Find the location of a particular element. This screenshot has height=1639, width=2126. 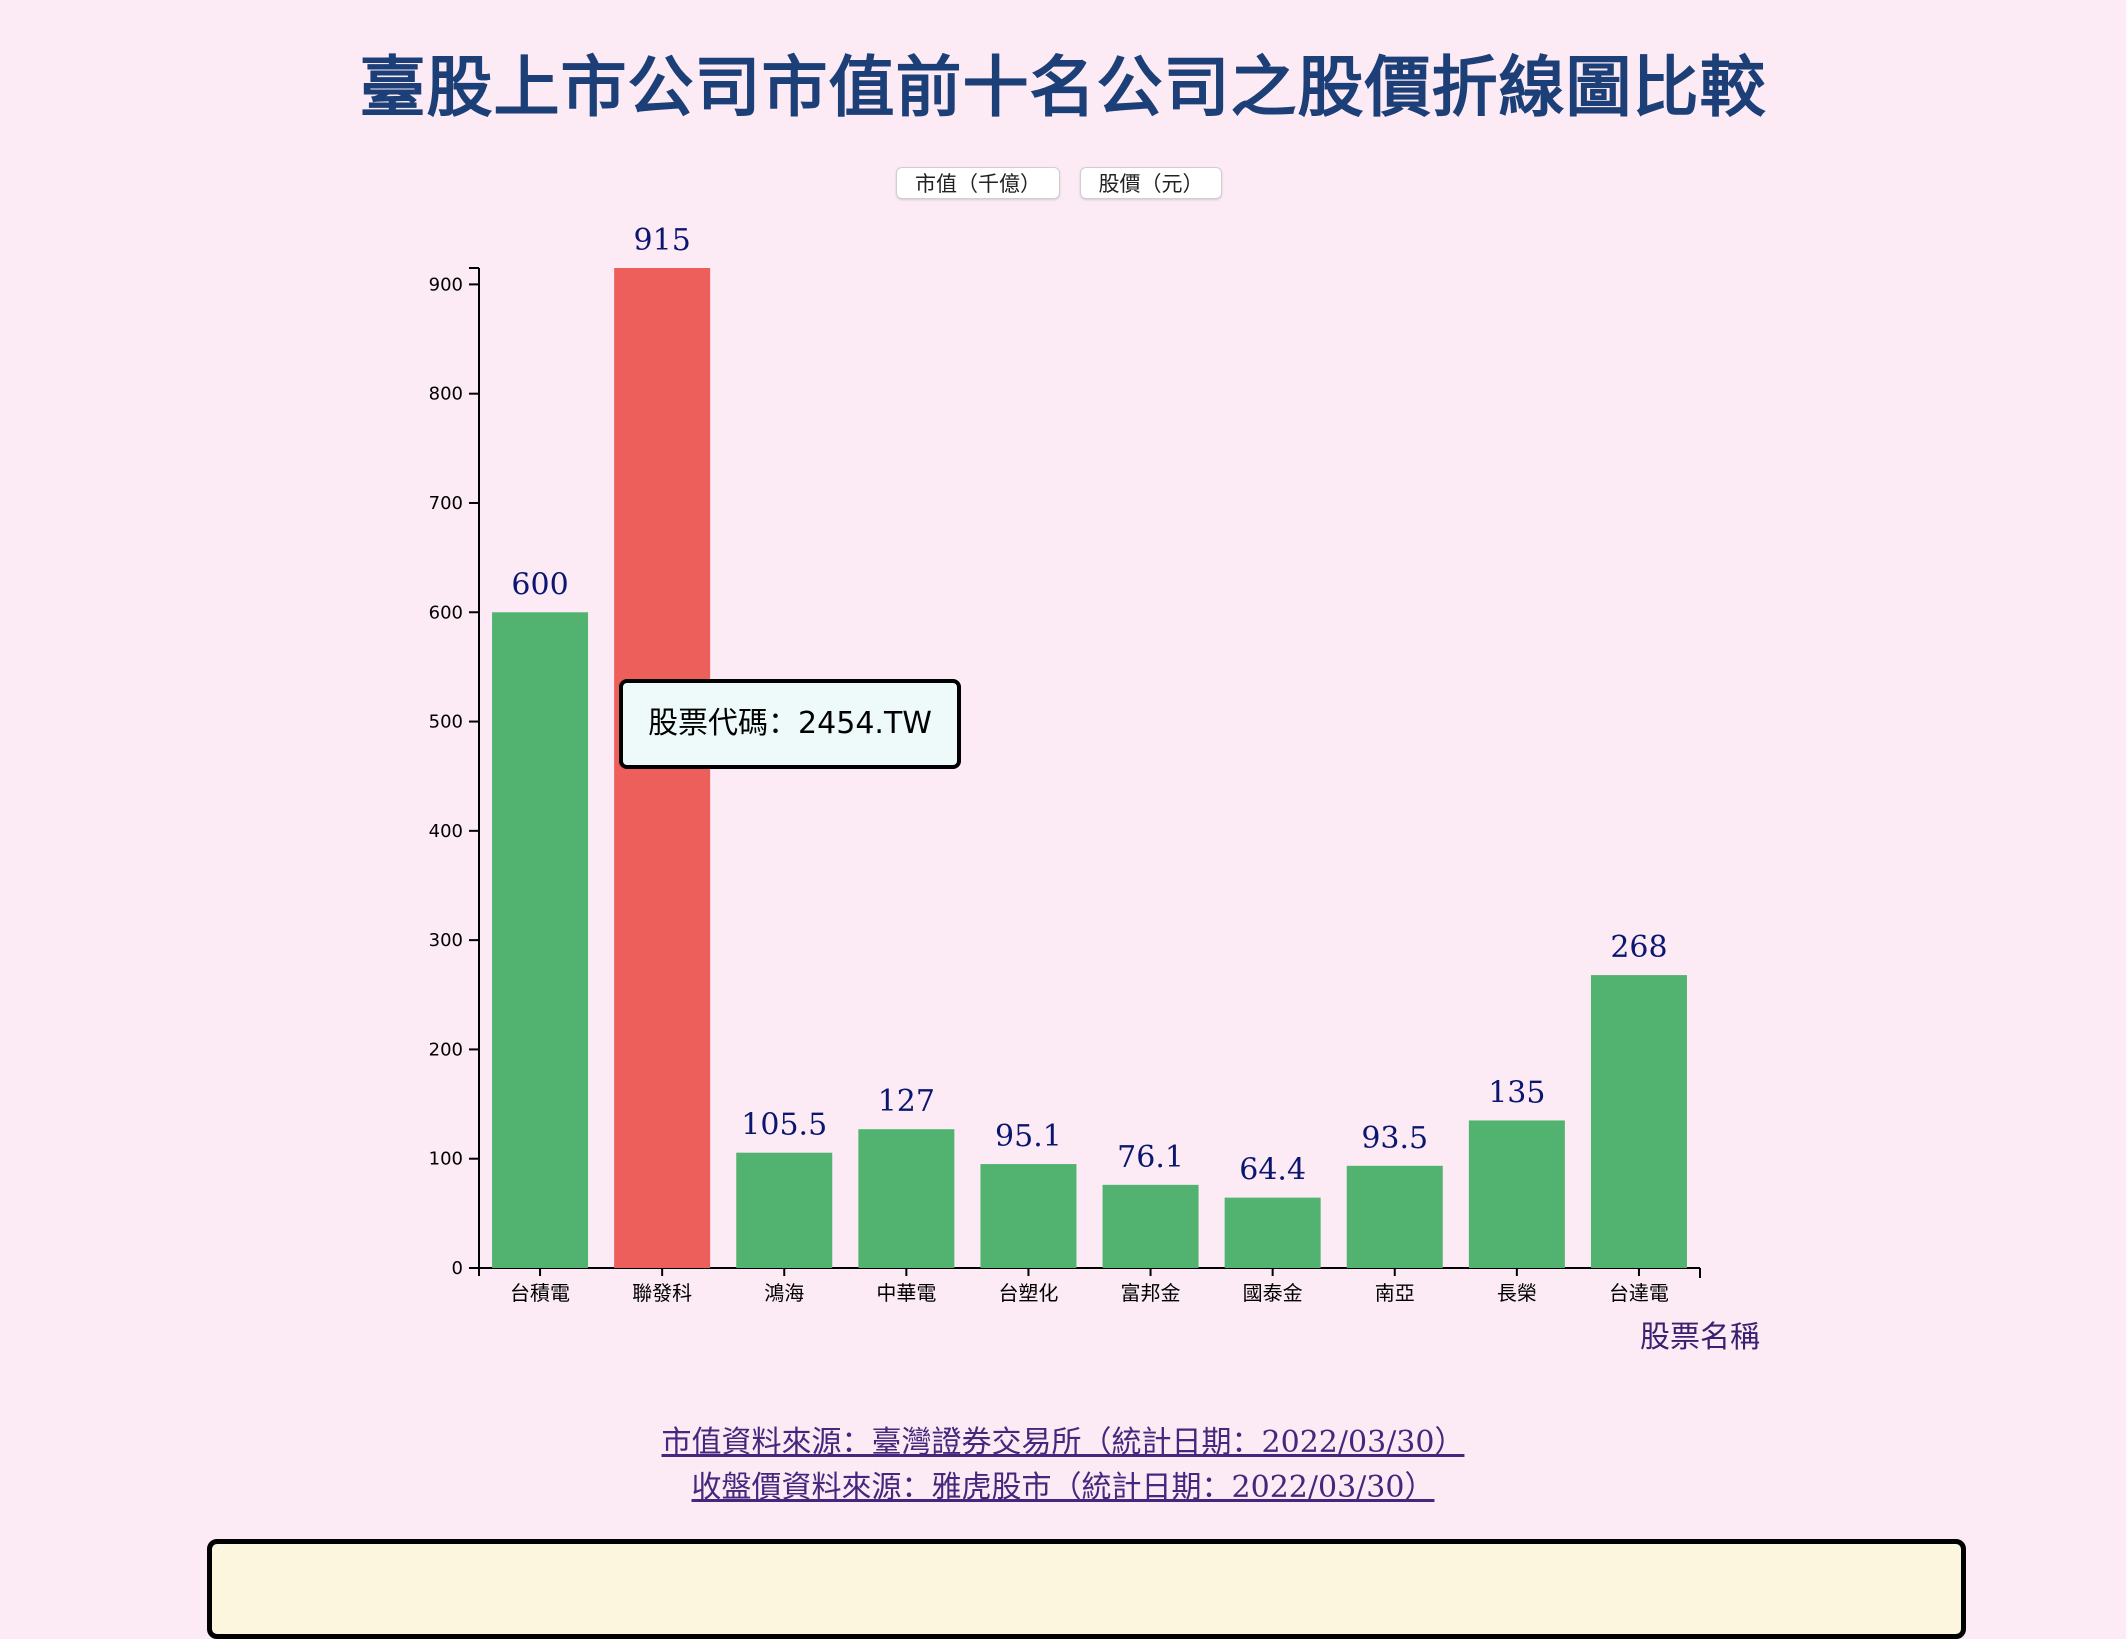

data-label: 105.5 is located at coordinates (784, 1125).